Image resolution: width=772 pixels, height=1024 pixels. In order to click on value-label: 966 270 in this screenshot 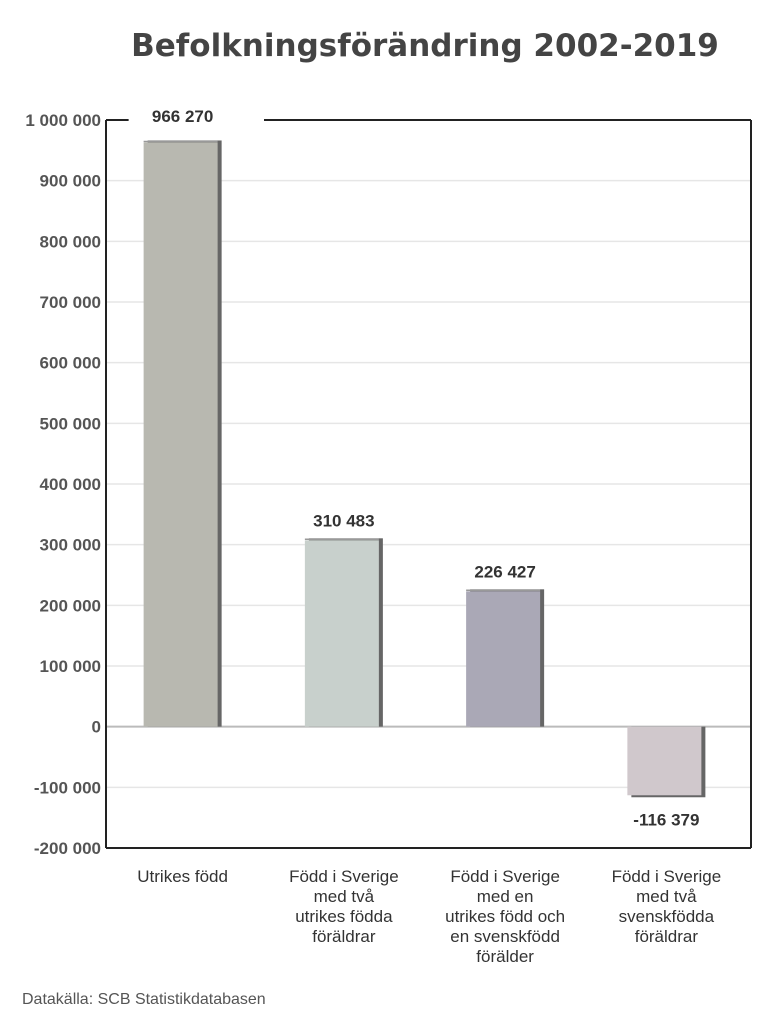, I will do `click(182, 116)`.